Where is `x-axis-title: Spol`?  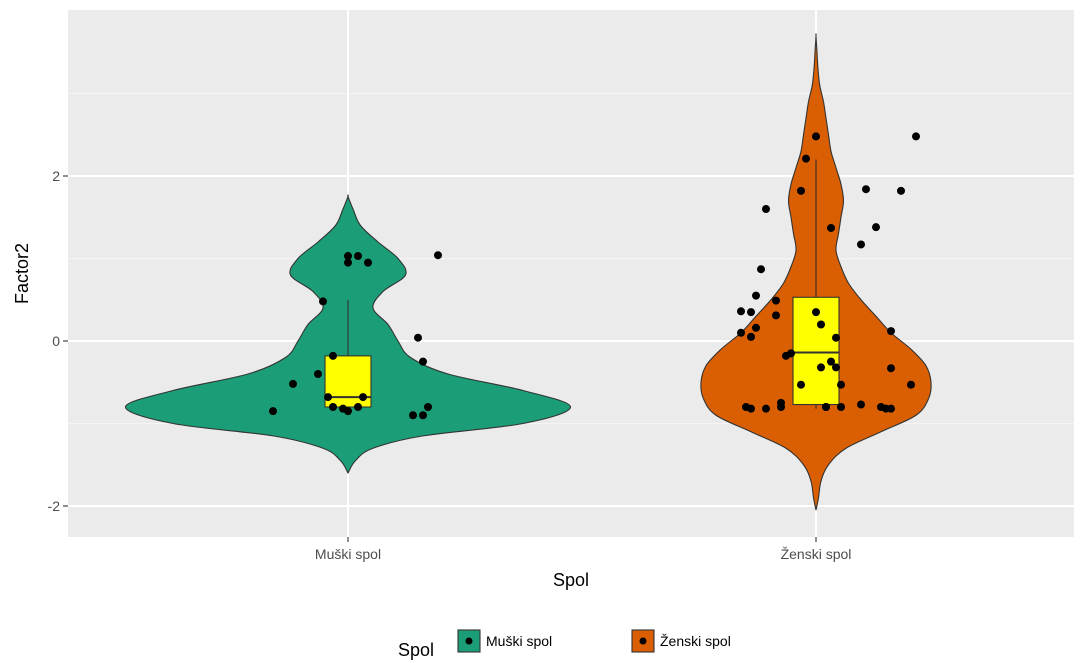
x-axis-title: Spol is located at coordinates (571, 580).